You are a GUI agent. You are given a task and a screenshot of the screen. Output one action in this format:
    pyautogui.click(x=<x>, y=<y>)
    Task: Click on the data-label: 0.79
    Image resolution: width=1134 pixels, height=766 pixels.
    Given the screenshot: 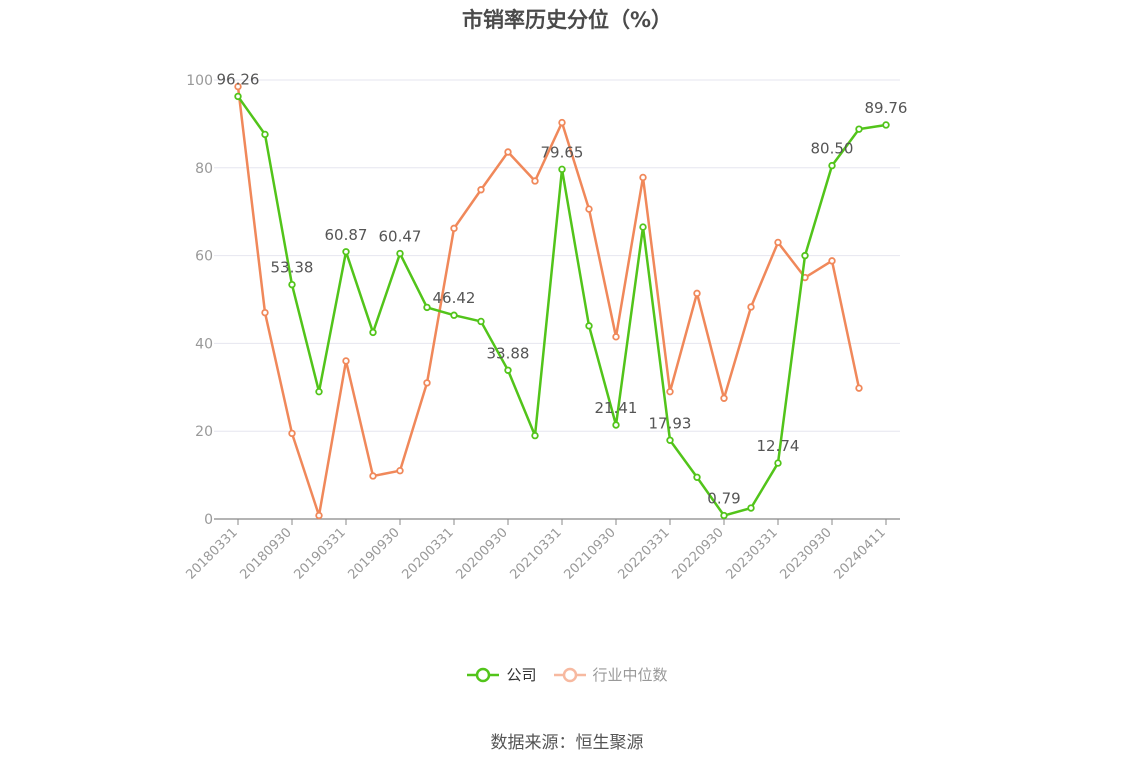 What is the action you would take?
    pyautogui.click(x=723, y=499)
    